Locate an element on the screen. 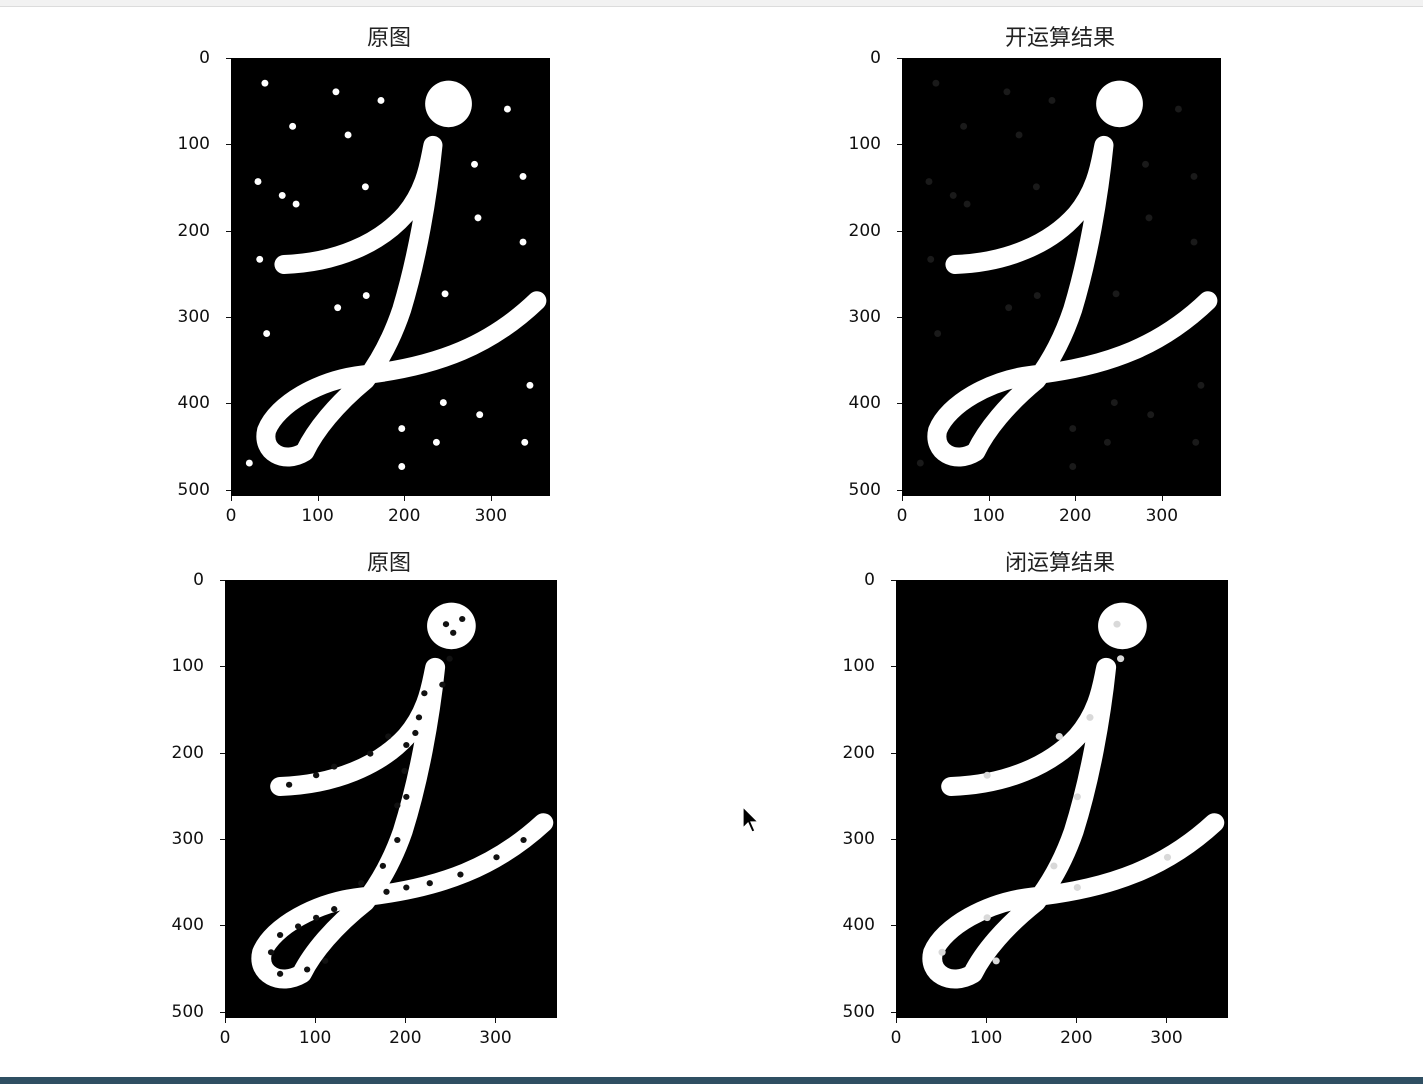 The image size is (1423, 1084). letter-dot is located at coordinates (448, 104).